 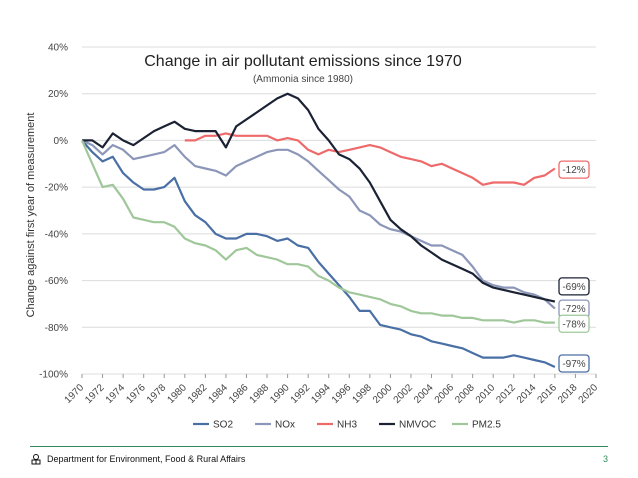 I want to click on end-label-text: -69%, so click(x=573, y=287).